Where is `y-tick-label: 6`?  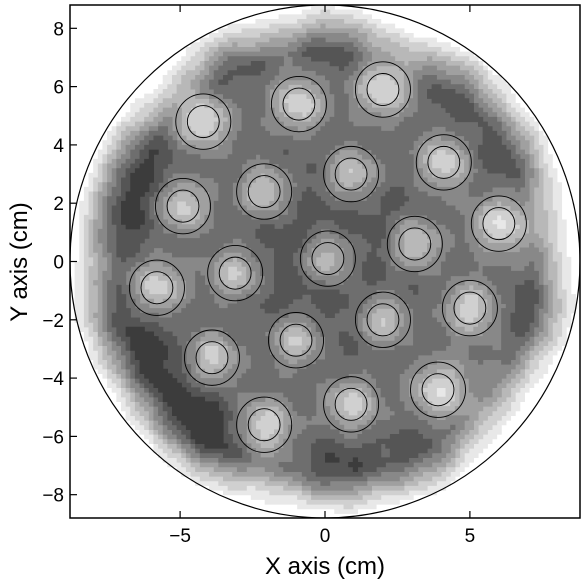 y-tick-label: 6 is located at coordinates (58, 88).